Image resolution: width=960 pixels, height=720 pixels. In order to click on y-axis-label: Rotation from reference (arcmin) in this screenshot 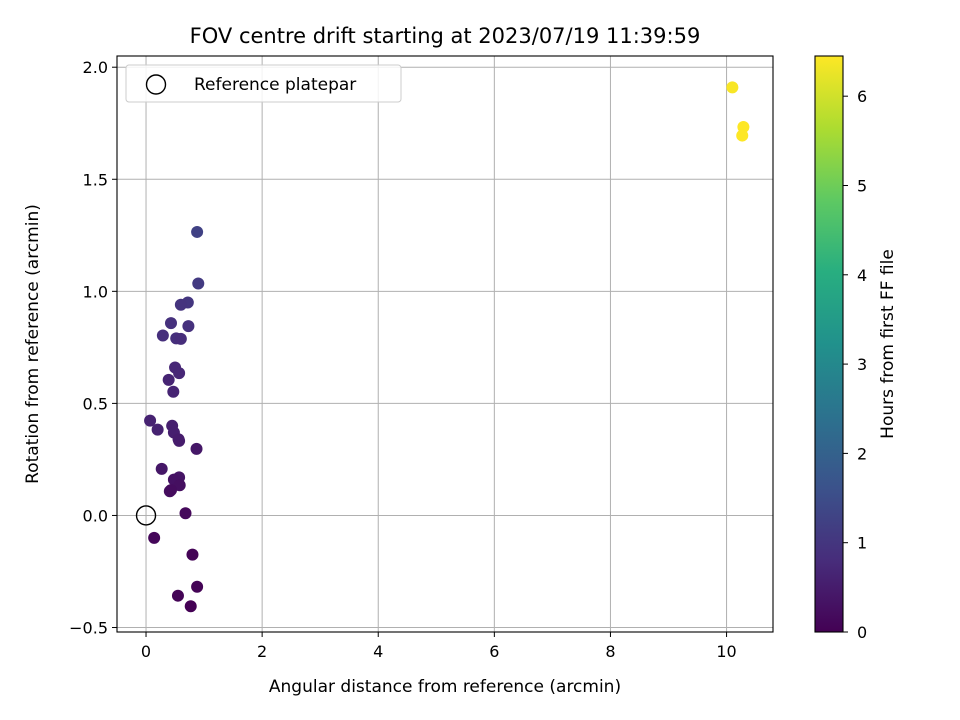, I will do `click(33, 344)`.